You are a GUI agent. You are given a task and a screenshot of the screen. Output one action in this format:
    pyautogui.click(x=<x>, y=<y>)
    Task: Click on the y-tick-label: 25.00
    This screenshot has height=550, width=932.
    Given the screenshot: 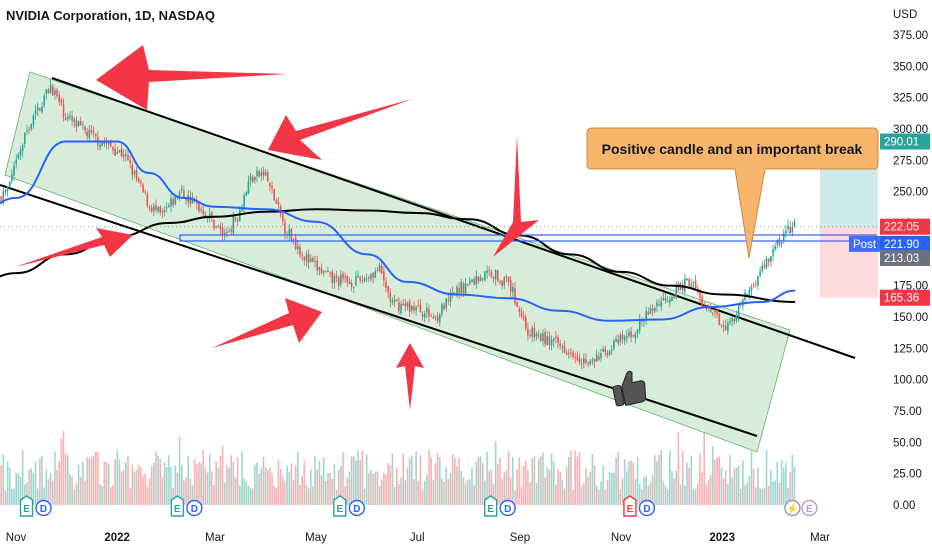 What is the action you would take?
    pyautogui.click(x=907, y=475)
    